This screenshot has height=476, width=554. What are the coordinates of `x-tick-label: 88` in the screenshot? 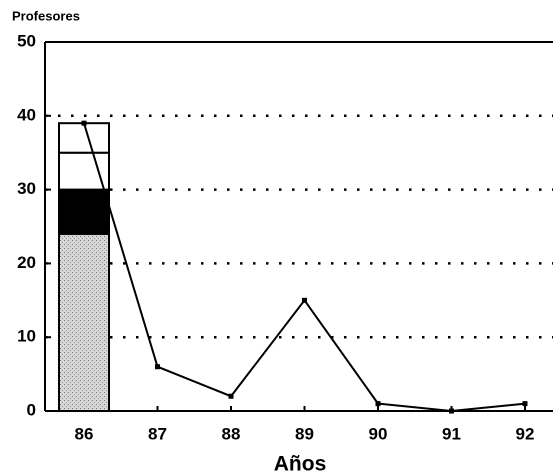 It's located at (231, 433).